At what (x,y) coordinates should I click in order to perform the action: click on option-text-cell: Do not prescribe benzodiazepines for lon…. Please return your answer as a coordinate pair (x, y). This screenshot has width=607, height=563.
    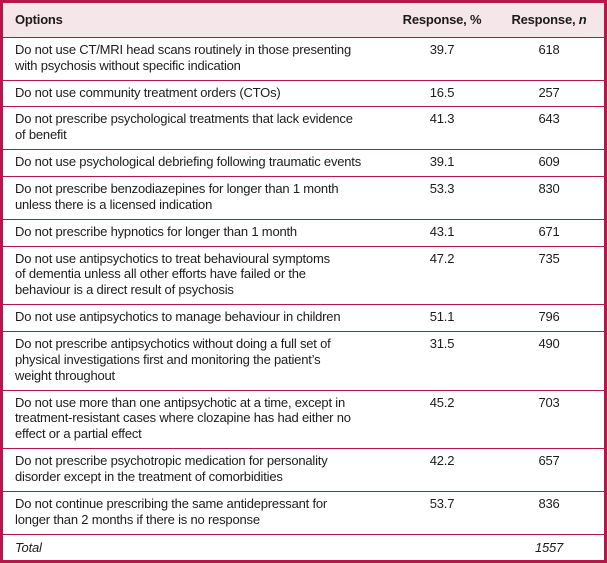
    Looking at the image, I should click on (177, 196).